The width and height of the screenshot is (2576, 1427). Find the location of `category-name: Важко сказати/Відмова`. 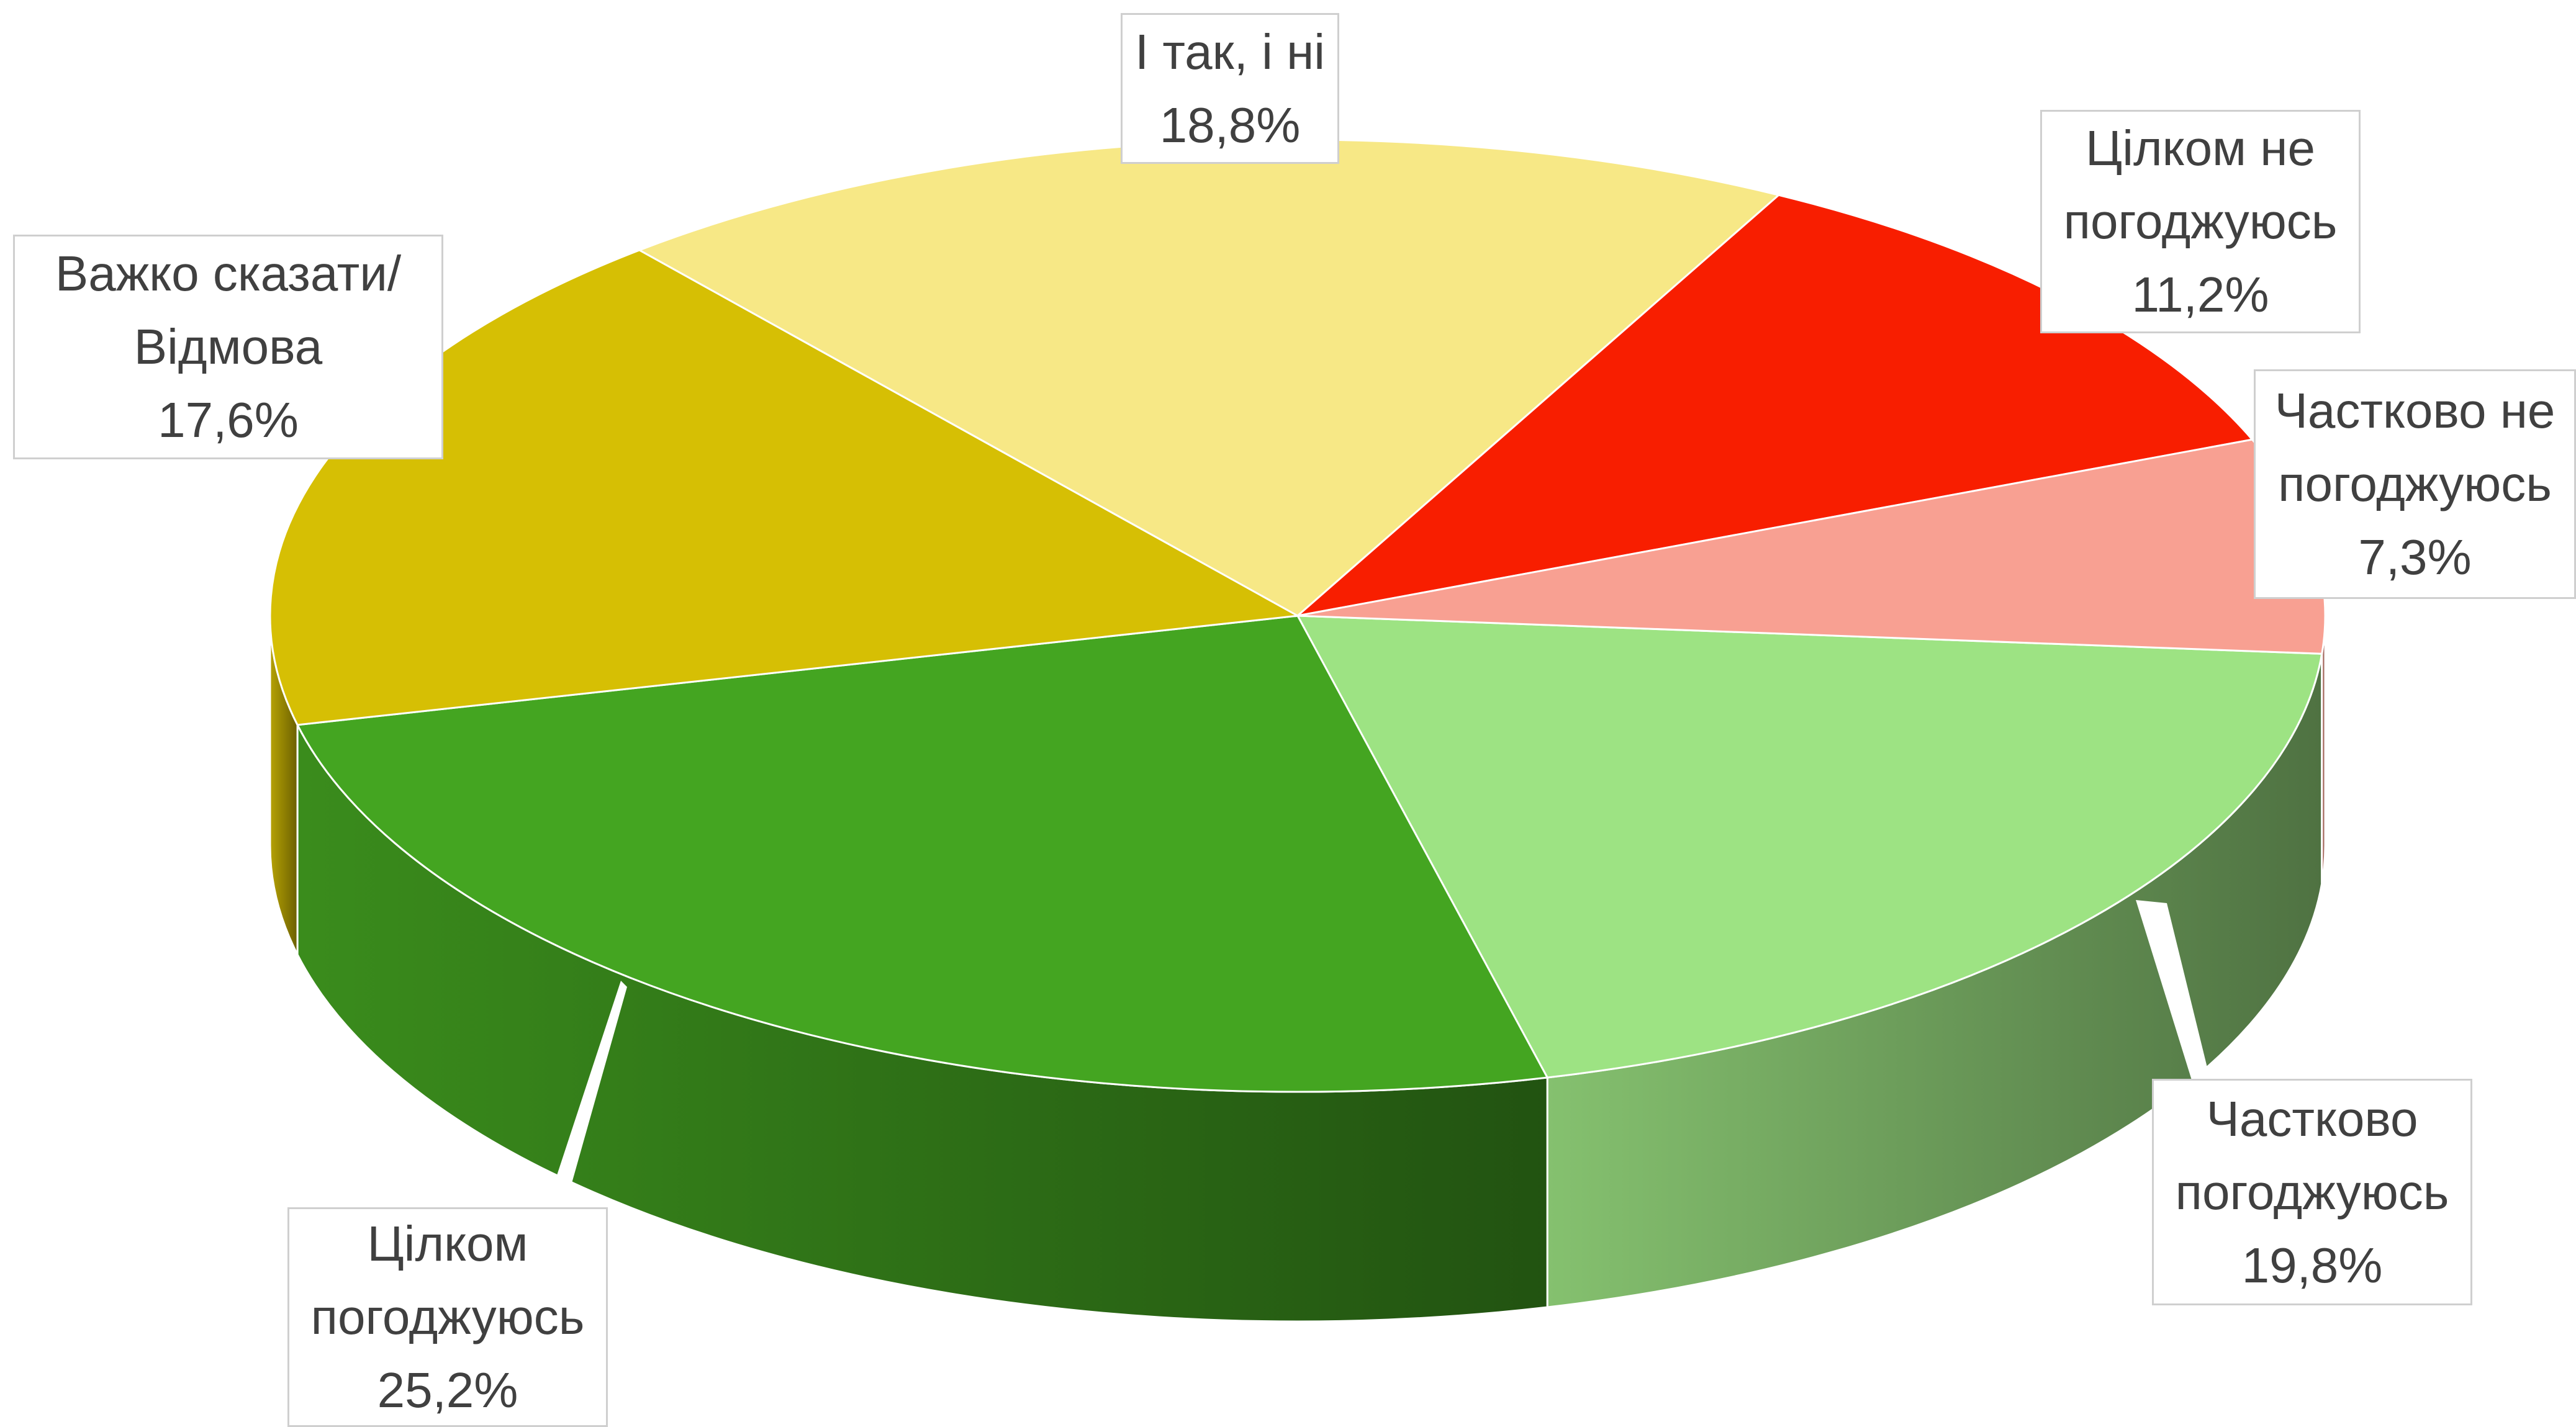

category-name: Важко сказати/Відмова is located at coordinates (228, 310).